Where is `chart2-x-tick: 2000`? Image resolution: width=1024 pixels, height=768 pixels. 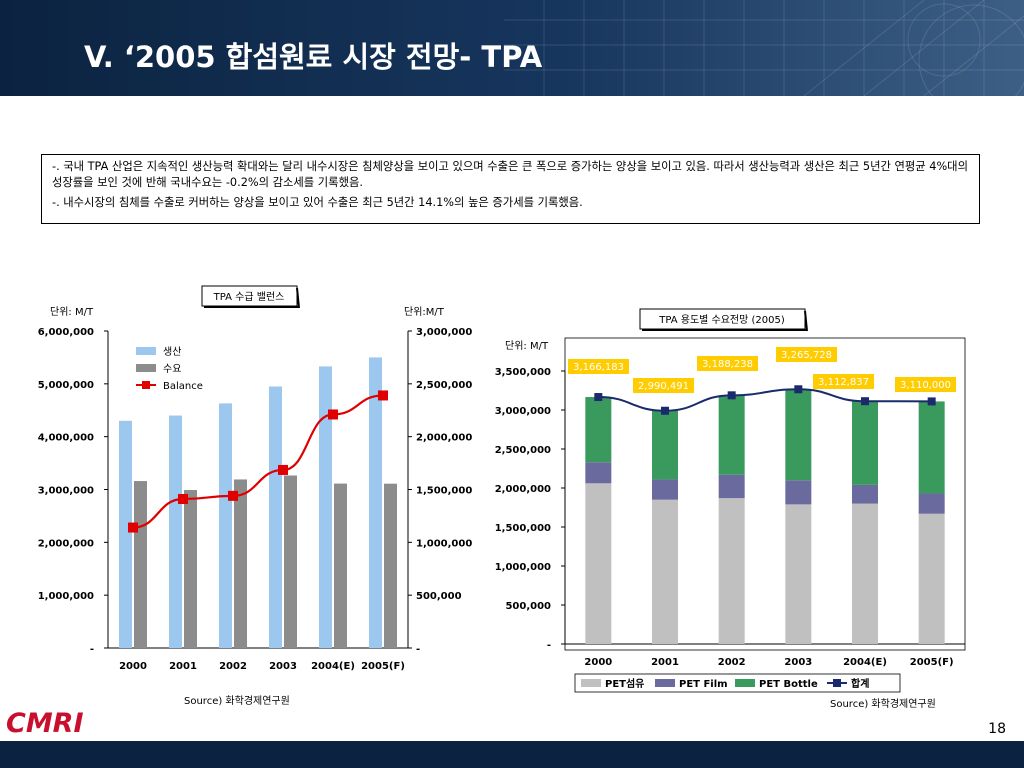 chart2-x-tick: 2000 is located at coordinates (598, 662).